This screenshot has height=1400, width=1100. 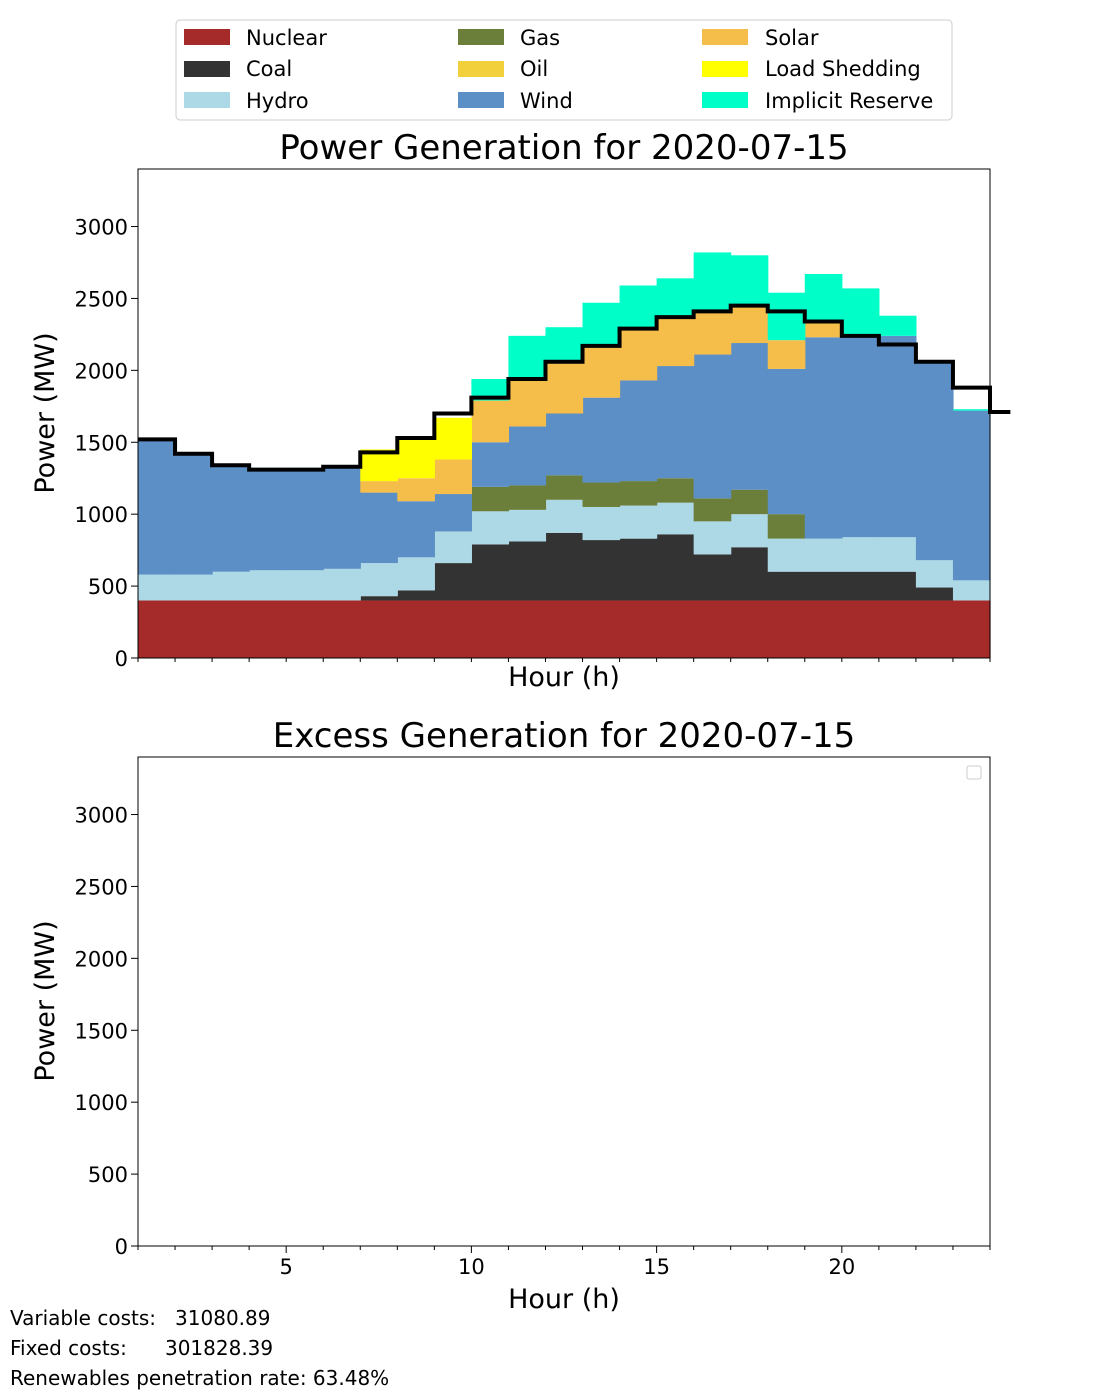 What do you see at coordinates (121, 1247) in the screenshot?
I see `y-tick-label: 0` at bounding box center [121, 1247].